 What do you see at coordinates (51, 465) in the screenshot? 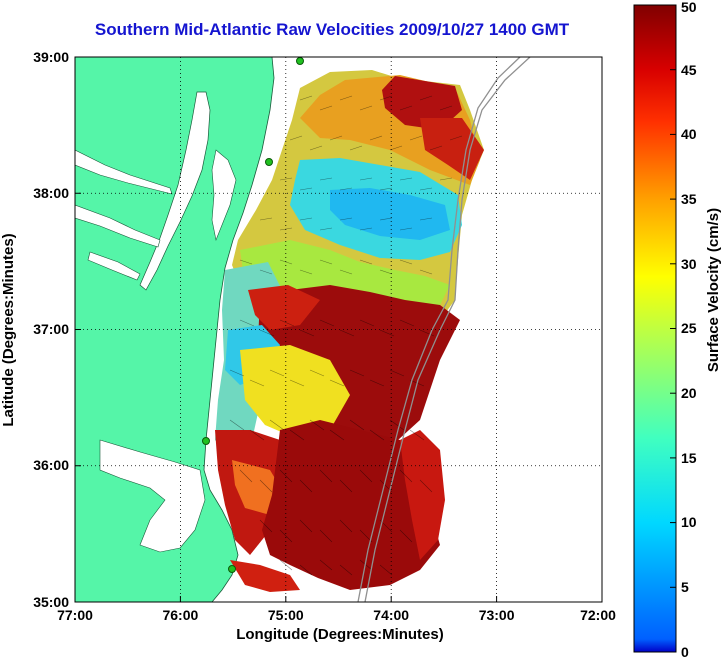
I see `y-tick-label: 36:00` at bounding box center [51, 465].